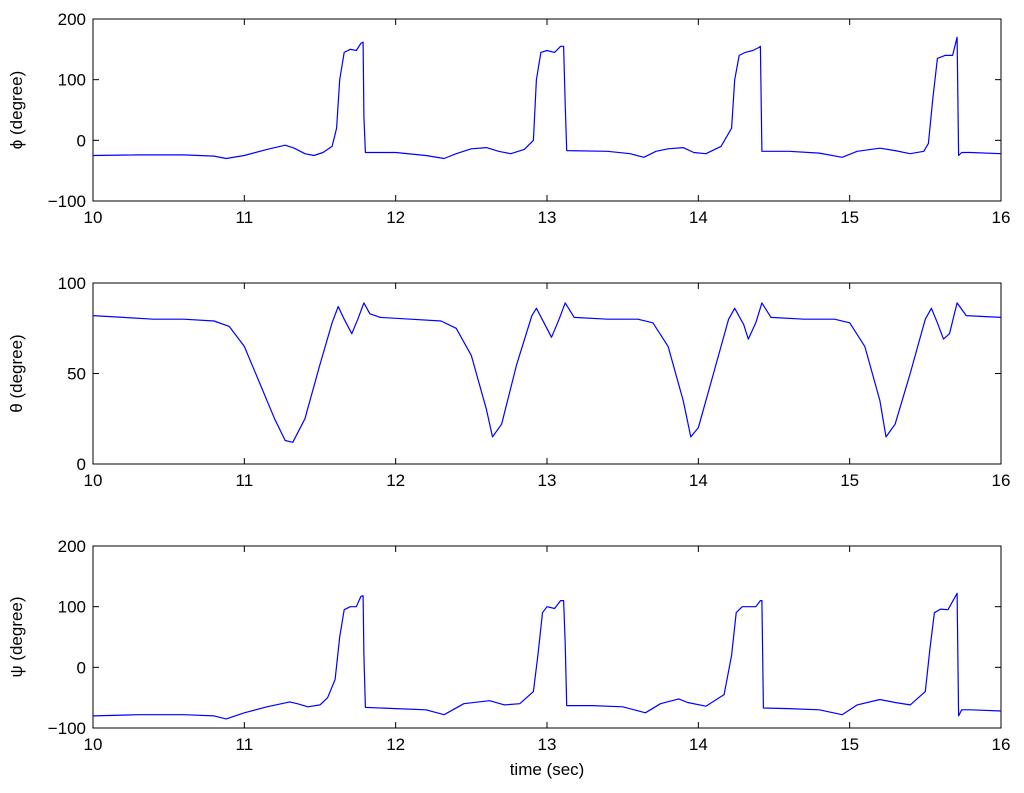 This screenshot has height=793, width=1024. Describe the element at coordinates (547, 769) in the screenshot. I see `x-axis-label: time (sec)` at that location.